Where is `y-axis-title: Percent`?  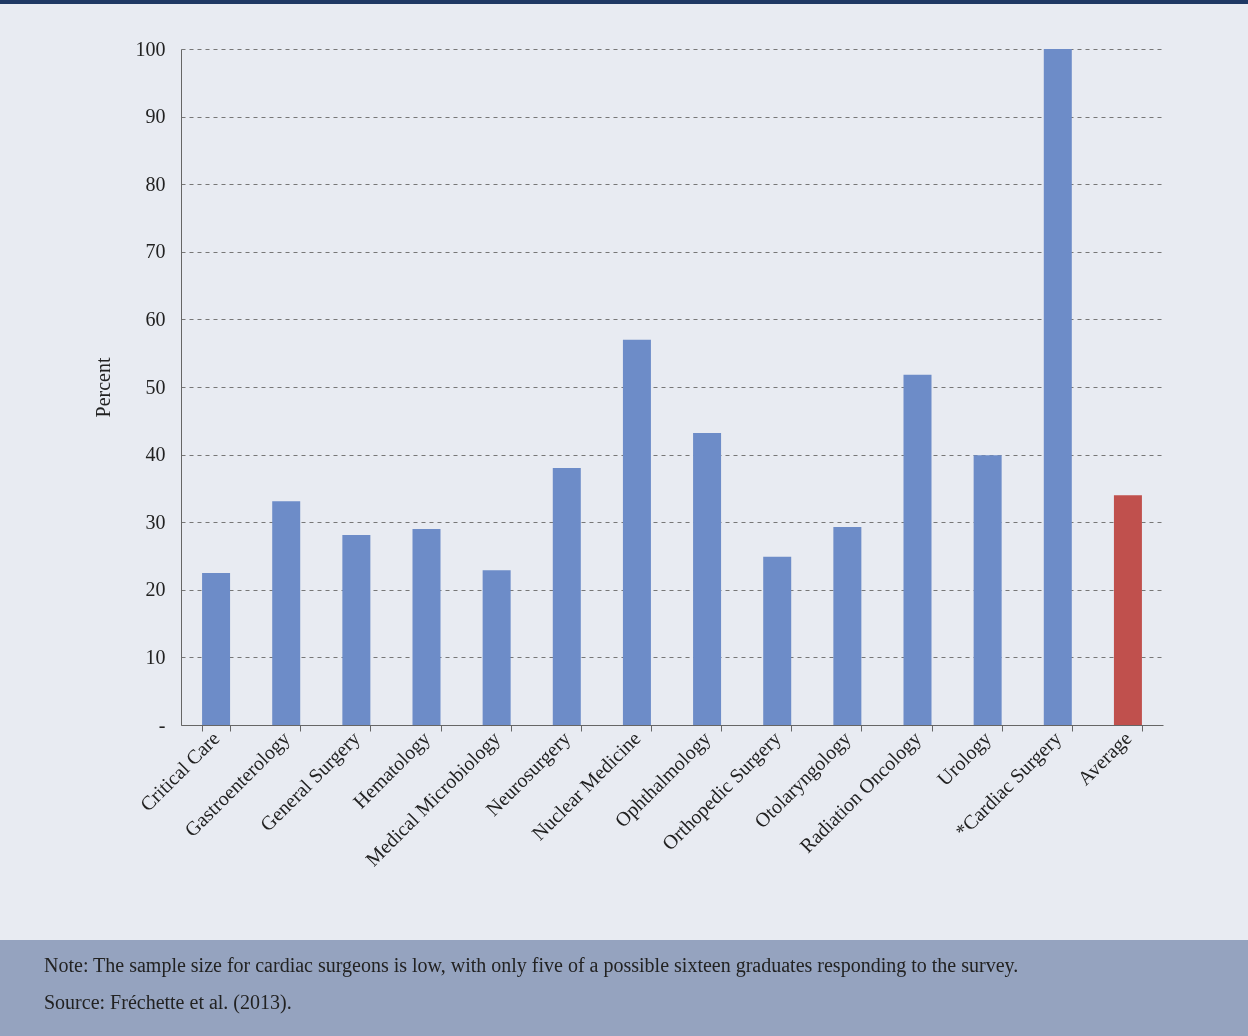 y-axis-title: Percent is located at coordinates (102, 387).